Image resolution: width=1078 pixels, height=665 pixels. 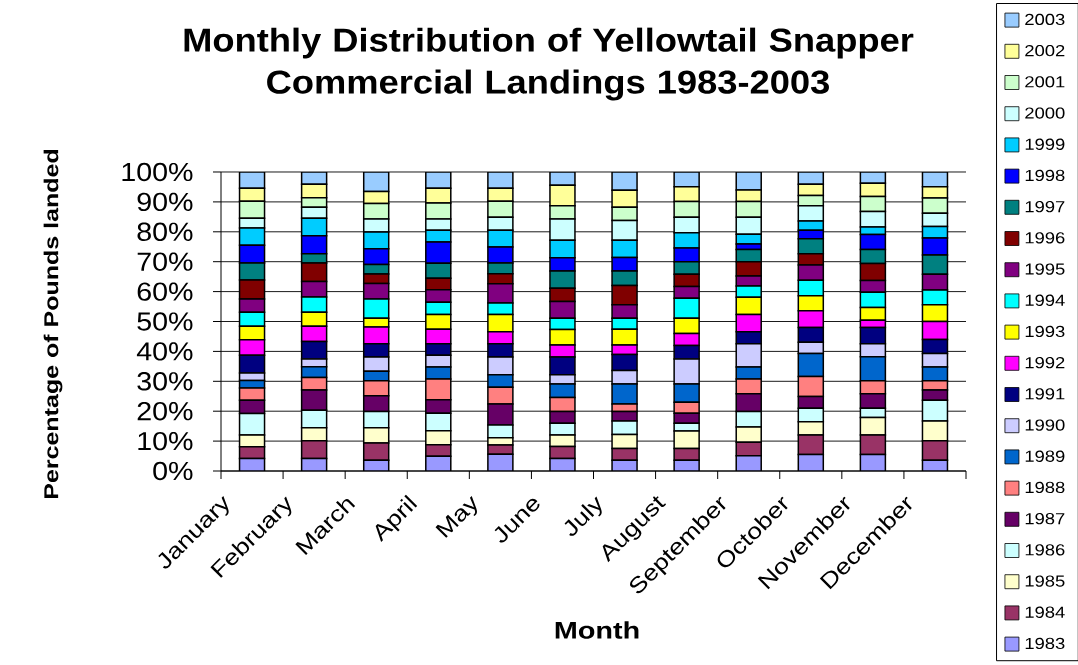 What do you see at coordinates (1045, 643) in the screenshot?
I see `legend-label: 1983` at bounding box center [1045, 643].